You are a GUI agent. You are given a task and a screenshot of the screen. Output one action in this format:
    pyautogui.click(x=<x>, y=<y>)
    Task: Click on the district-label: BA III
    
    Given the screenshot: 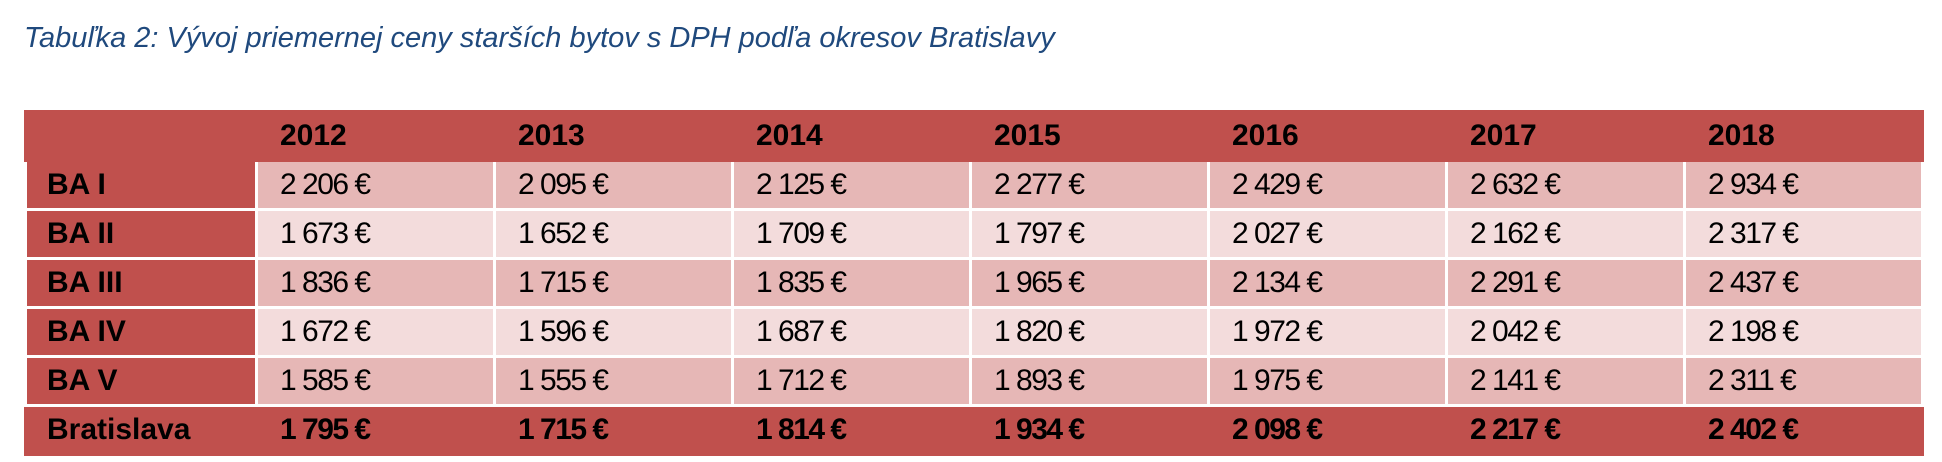 What is the action you would take?
    pyautogui.click(x=141, y=283)
    